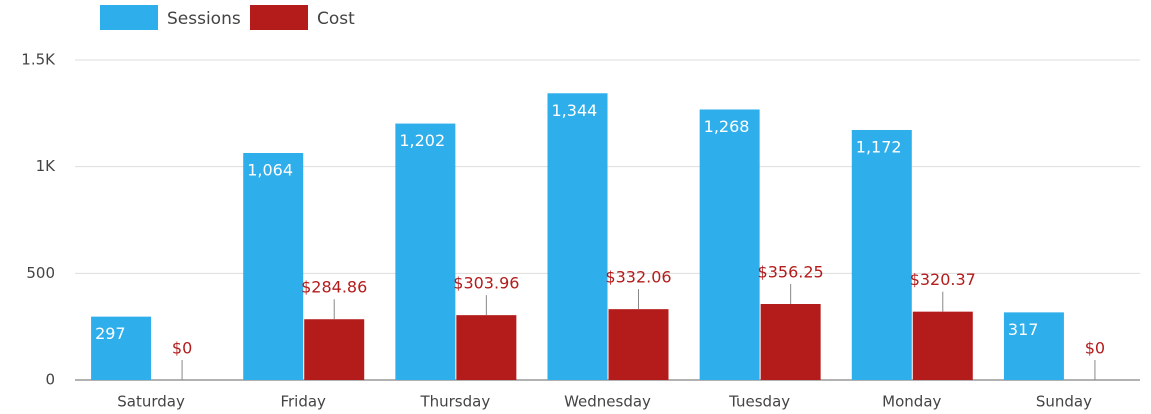  I want to click on data-label: 1,064, so click(270, 170).